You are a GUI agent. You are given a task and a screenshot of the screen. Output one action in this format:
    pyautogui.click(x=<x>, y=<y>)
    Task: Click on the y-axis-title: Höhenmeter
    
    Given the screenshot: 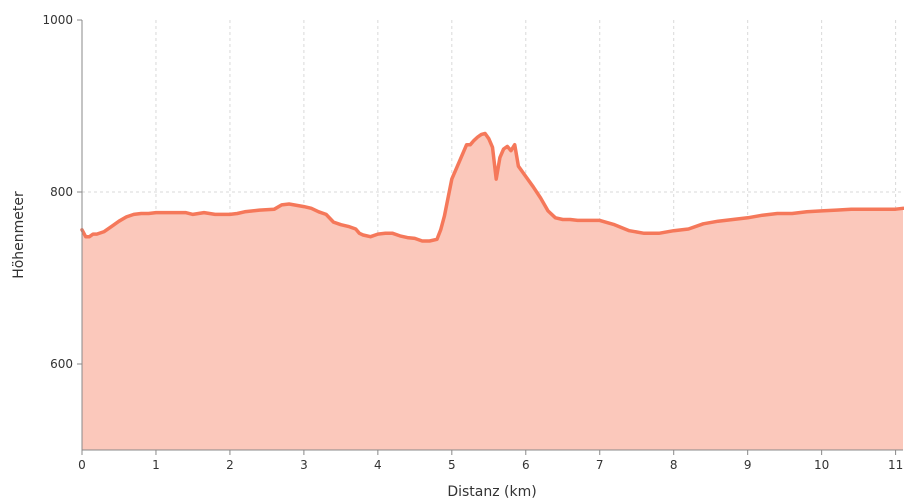 What is the action you would take?
    pyautogui.click(x=19, y=235)
    